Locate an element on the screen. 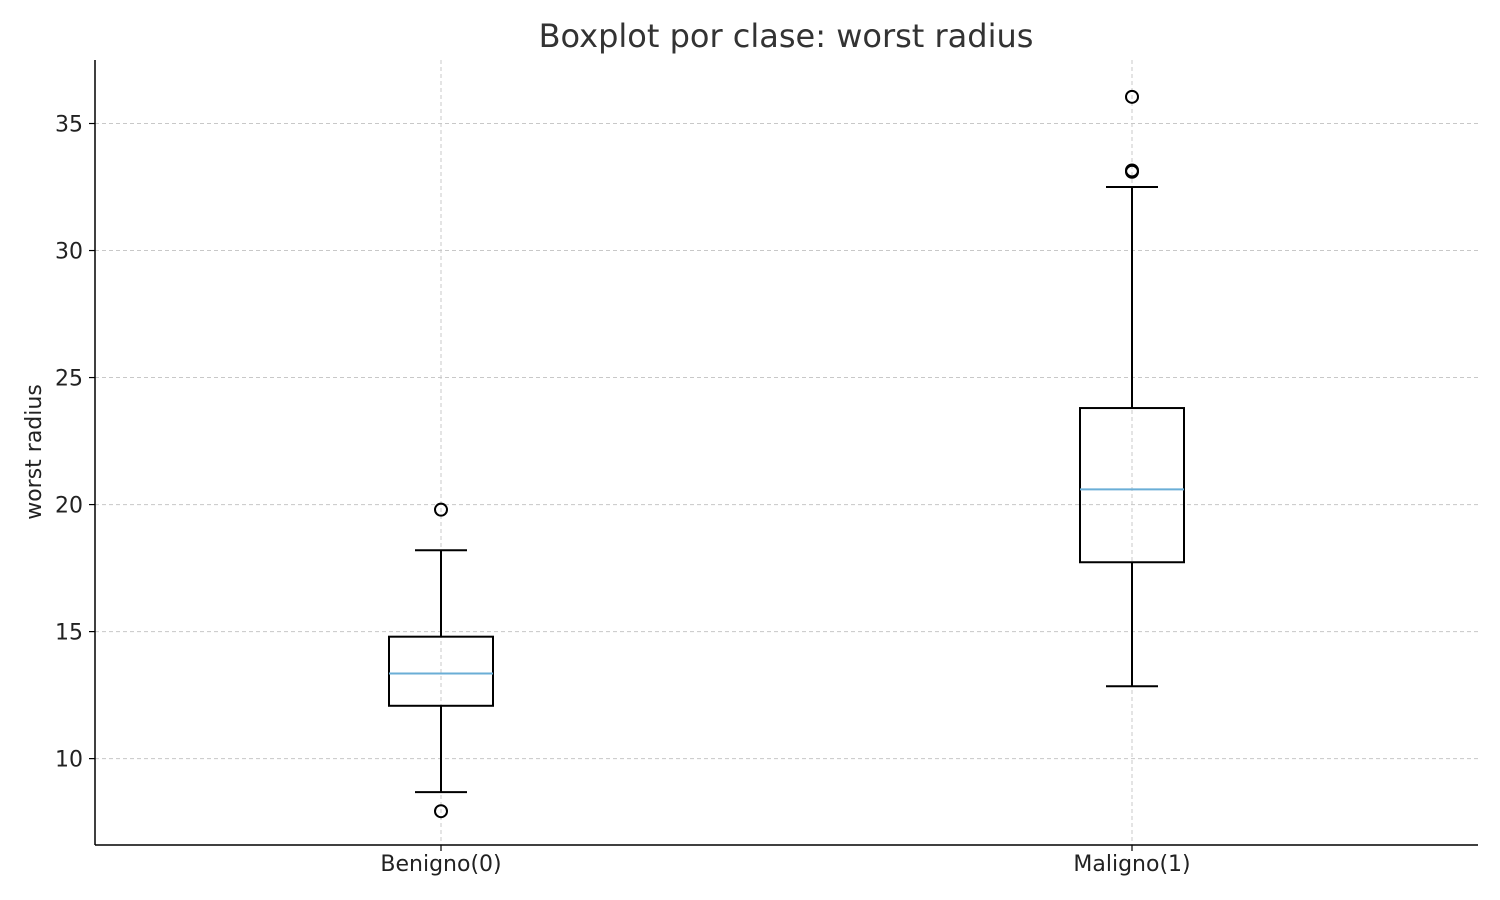 The width and height of the screenshot is (1500, 900). chart-title: Boxplot por clase: worst radius is located at coordinates (786, 36).